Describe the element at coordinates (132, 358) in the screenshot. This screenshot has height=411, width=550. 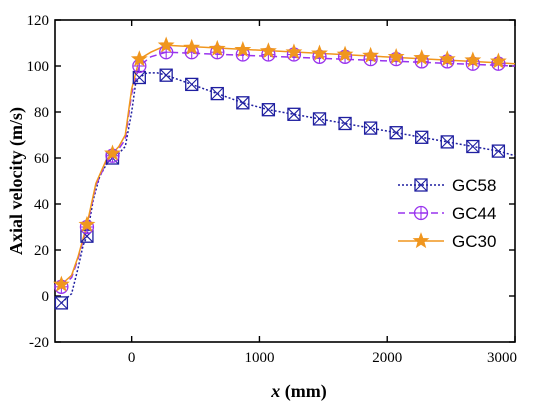
I see `x-tick-label: 0` at that location.